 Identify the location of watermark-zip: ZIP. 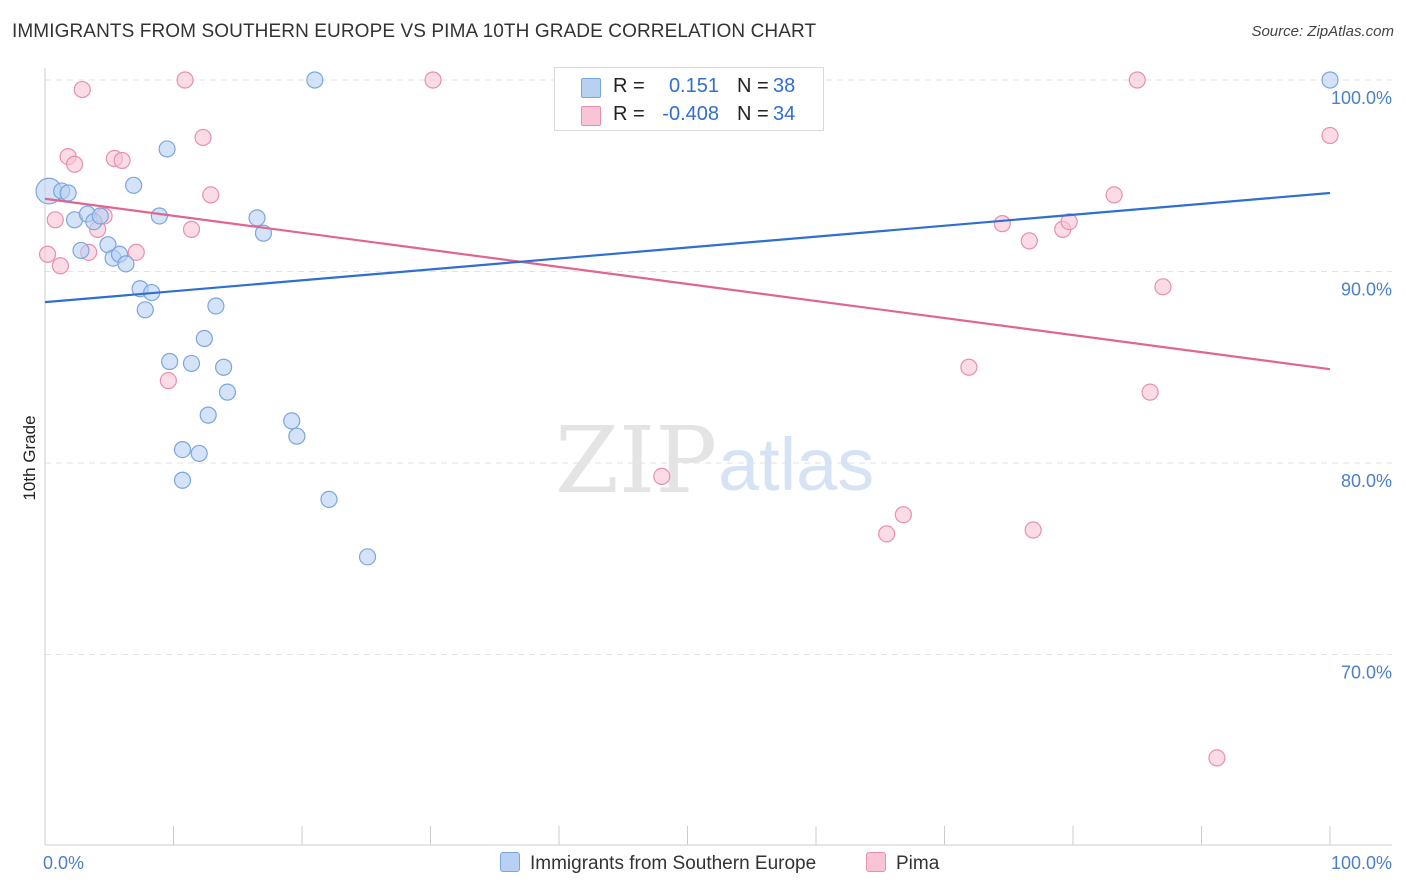
(636, 460).